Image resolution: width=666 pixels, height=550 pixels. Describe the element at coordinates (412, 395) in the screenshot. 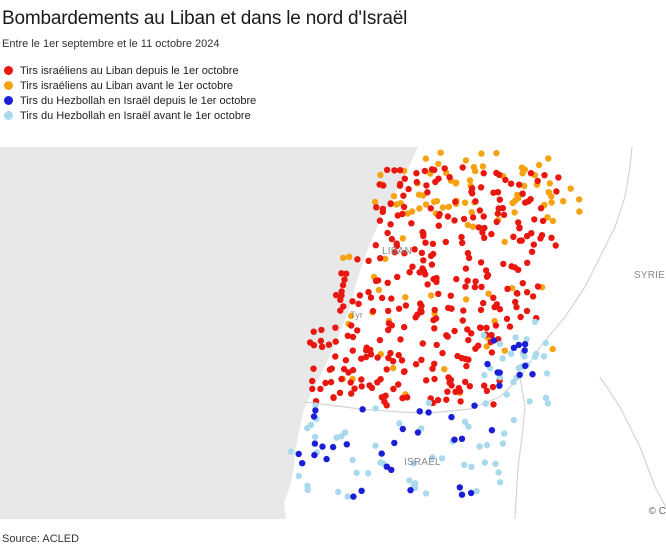

I see `lebanon-israel-border` at that location.